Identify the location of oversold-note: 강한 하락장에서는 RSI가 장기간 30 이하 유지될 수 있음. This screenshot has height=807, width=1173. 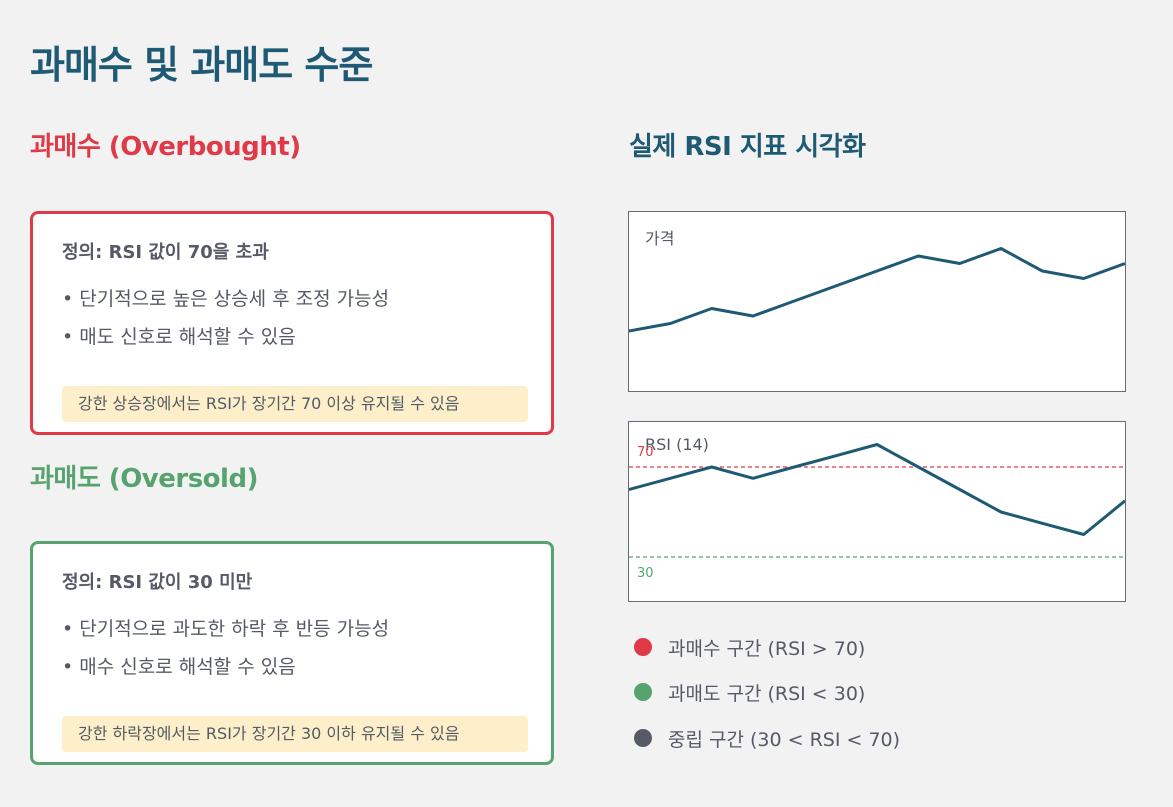
(295, 734).